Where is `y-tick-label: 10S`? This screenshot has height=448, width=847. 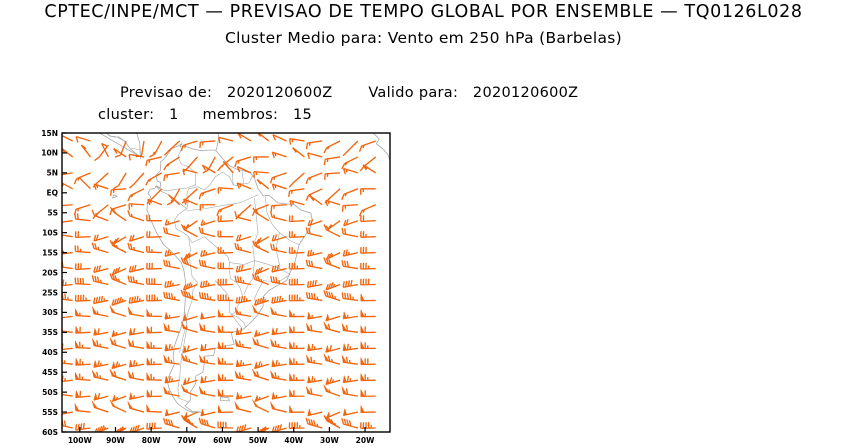 y-tick-label: 10S is located at coordinates (50, 232).